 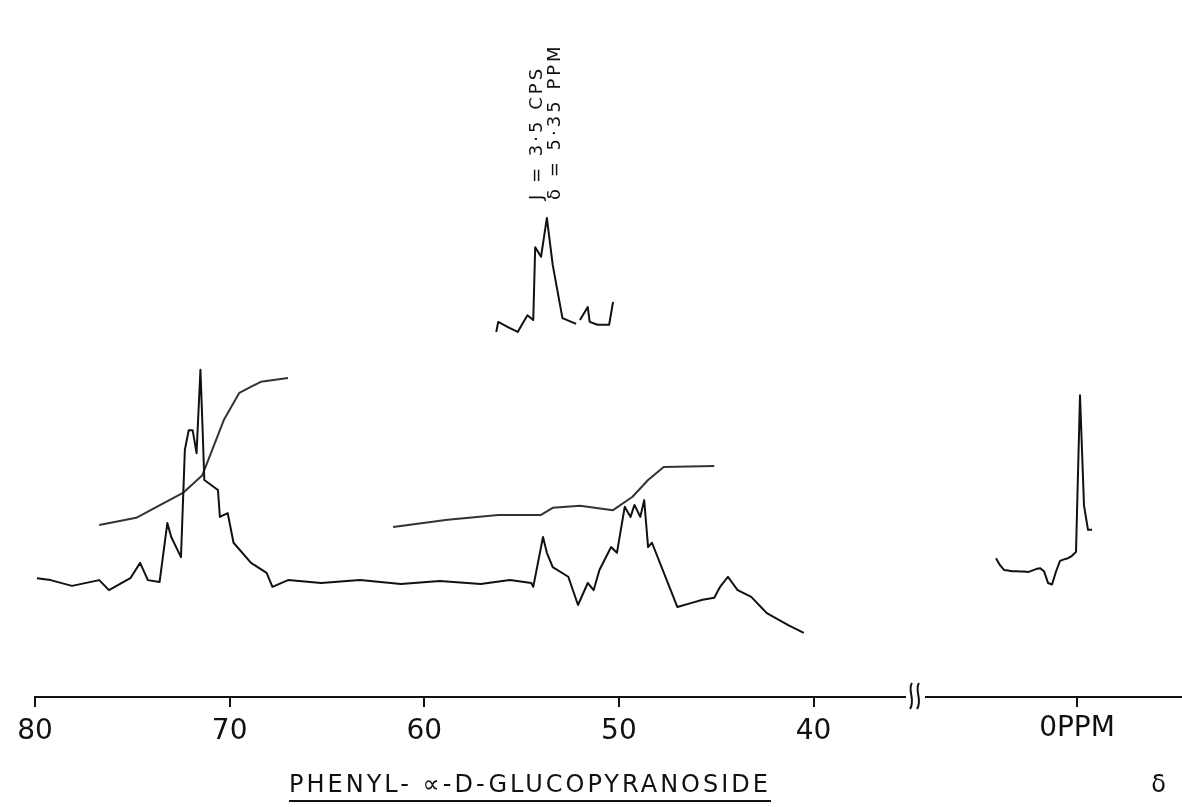 What do you see at coordinates (619, 730) in the screenshot?
I see `x-tick-label: 50` at bounding box center [619, 730].